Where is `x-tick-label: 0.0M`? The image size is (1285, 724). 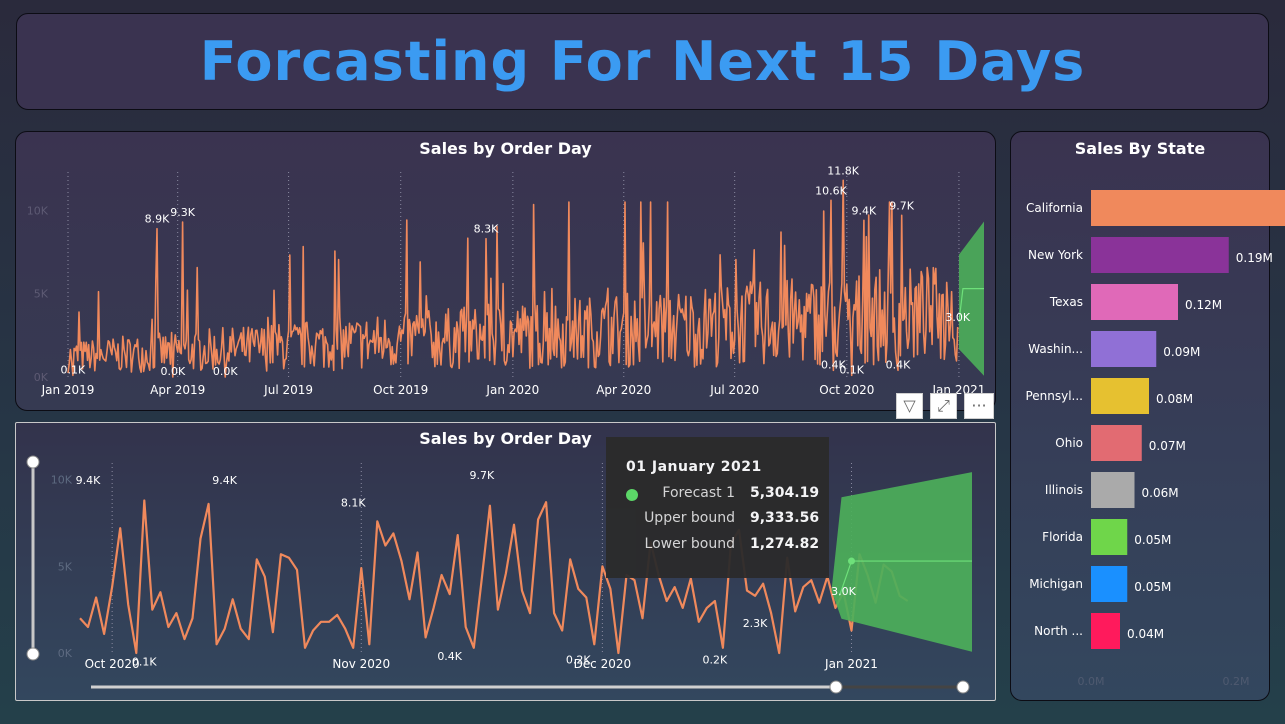
x-tick-label: 0.0M is located at coordinates (1091, 681).